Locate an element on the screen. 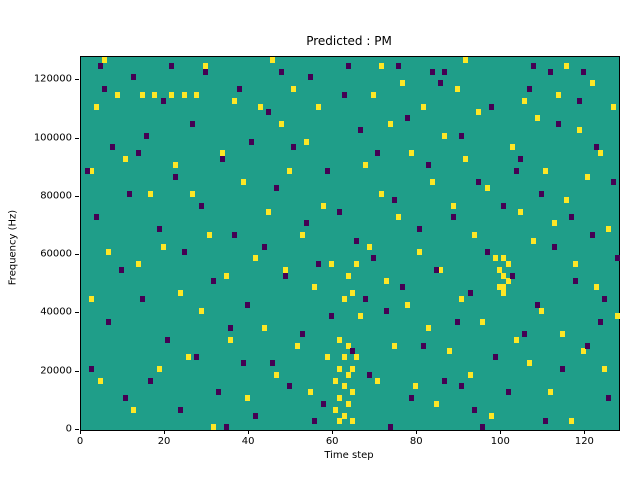  x-tick-label: 120 is located at coordinates (584, 441).